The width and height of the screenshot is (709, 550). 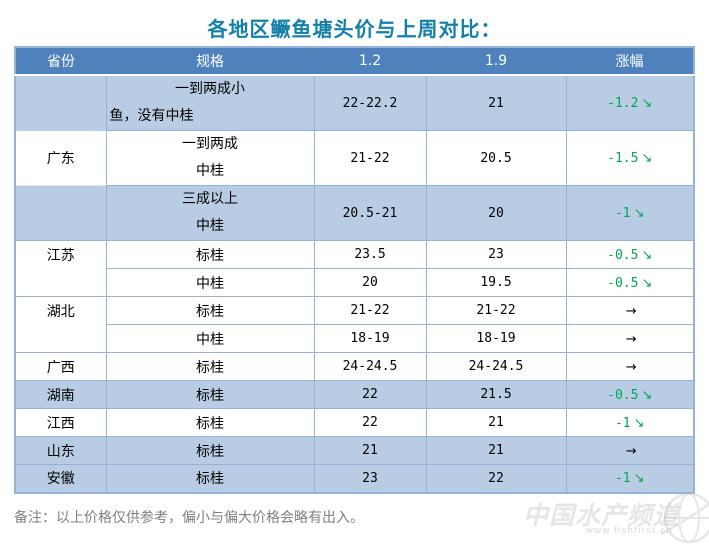 I want to click on price-1-9-cell: 19.5, so click(x=496, y=282).